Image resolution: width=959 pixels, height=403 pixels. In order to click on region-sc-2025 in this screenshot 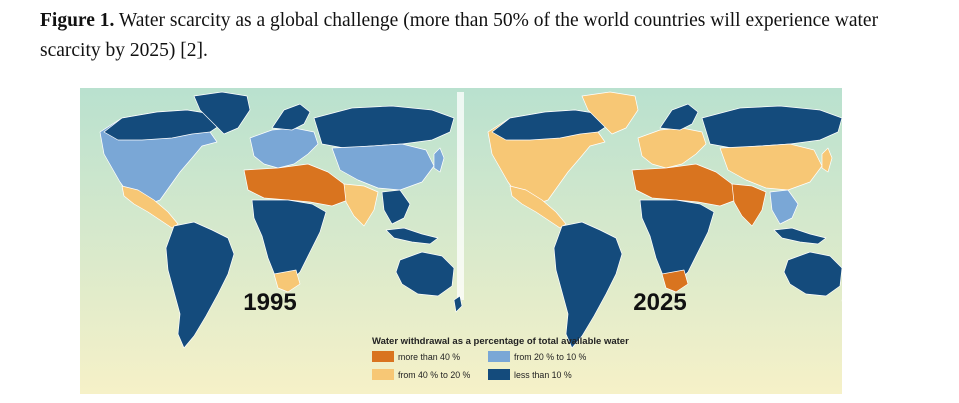, I will do `click(679, 117)`.